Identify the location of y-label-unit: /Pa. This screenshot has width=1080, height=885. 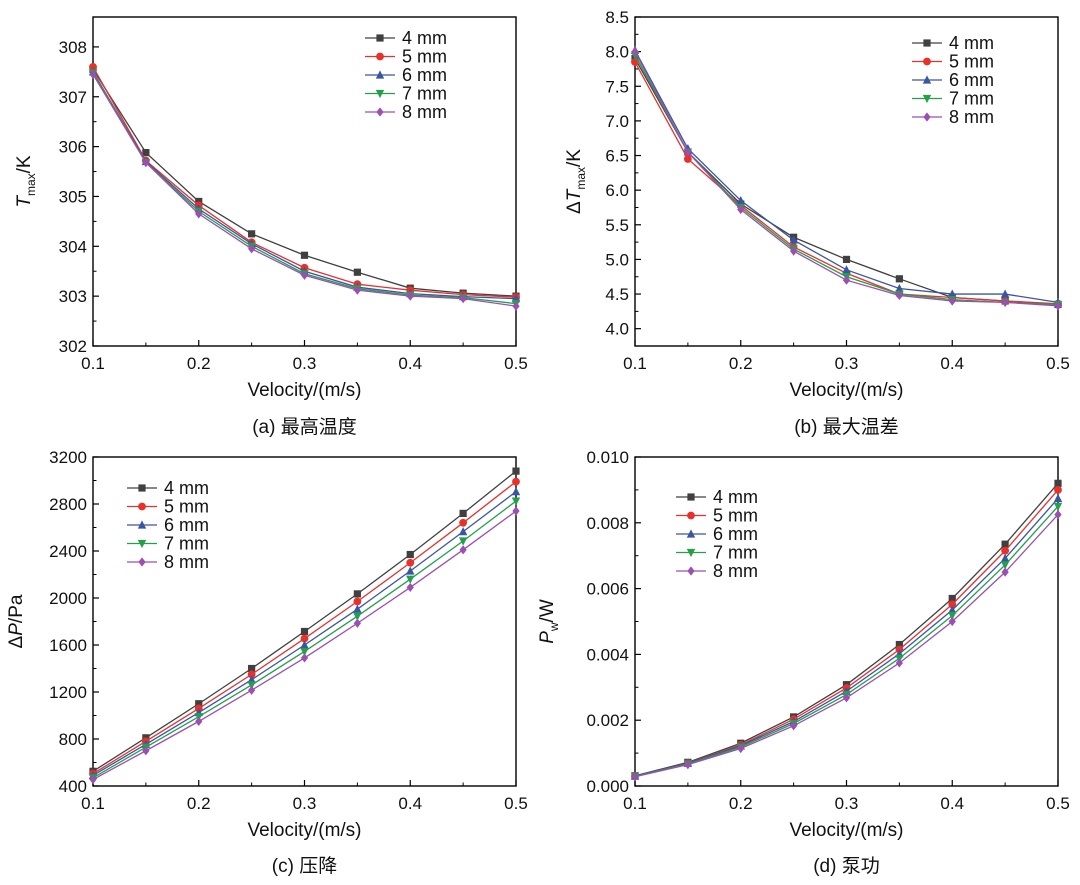
(16, 608).